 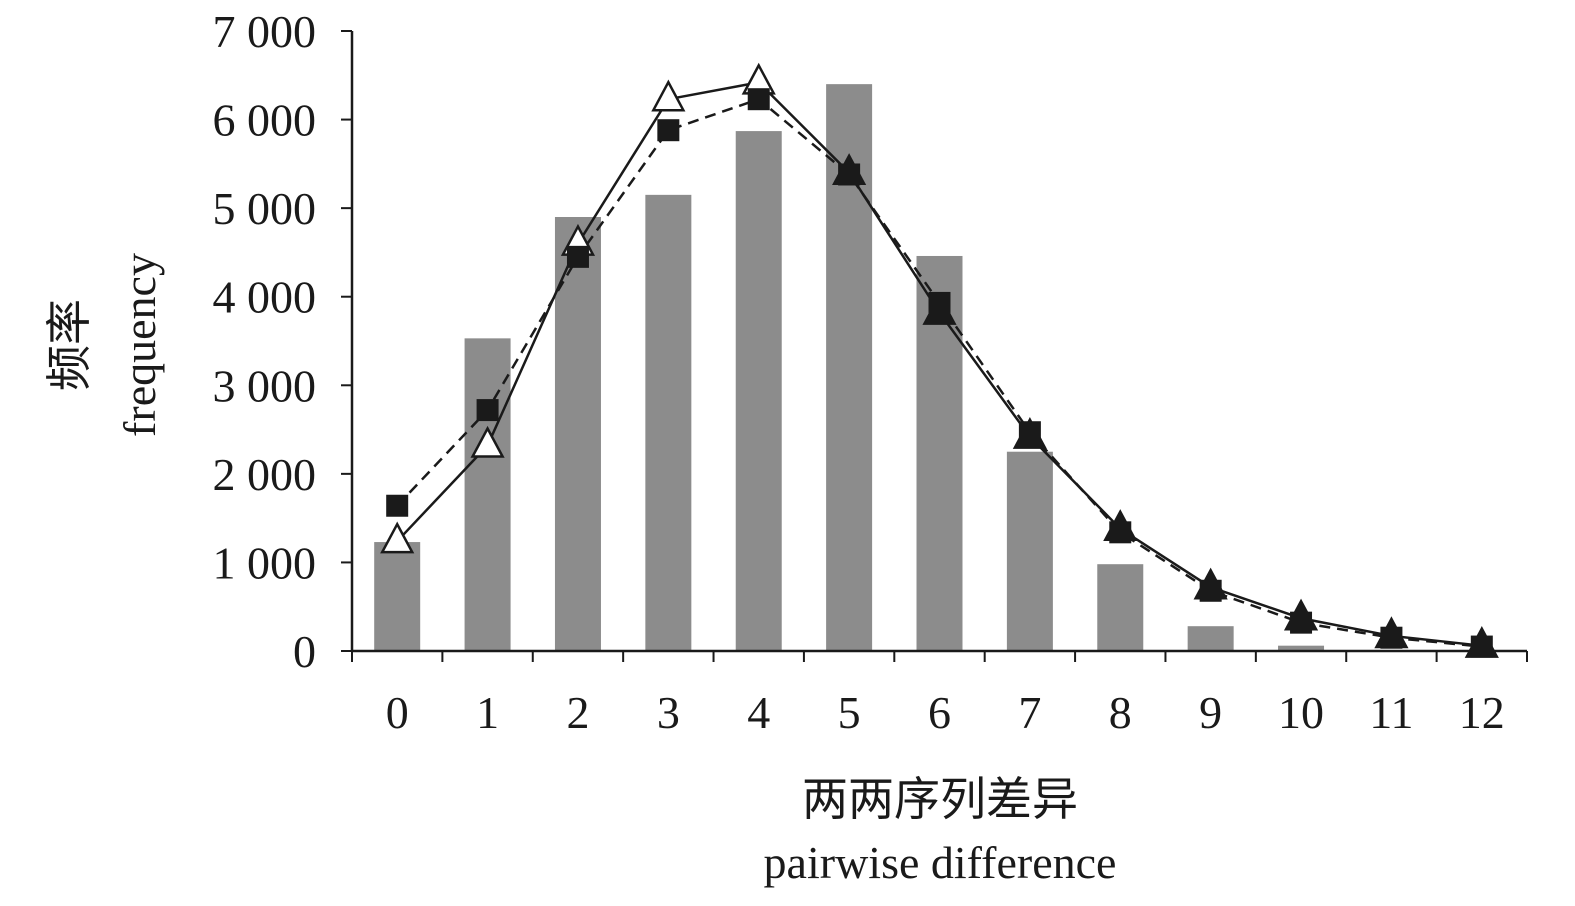 I want to click on x-axis-title-en: pairwise difference, so click(x=940, y=862).